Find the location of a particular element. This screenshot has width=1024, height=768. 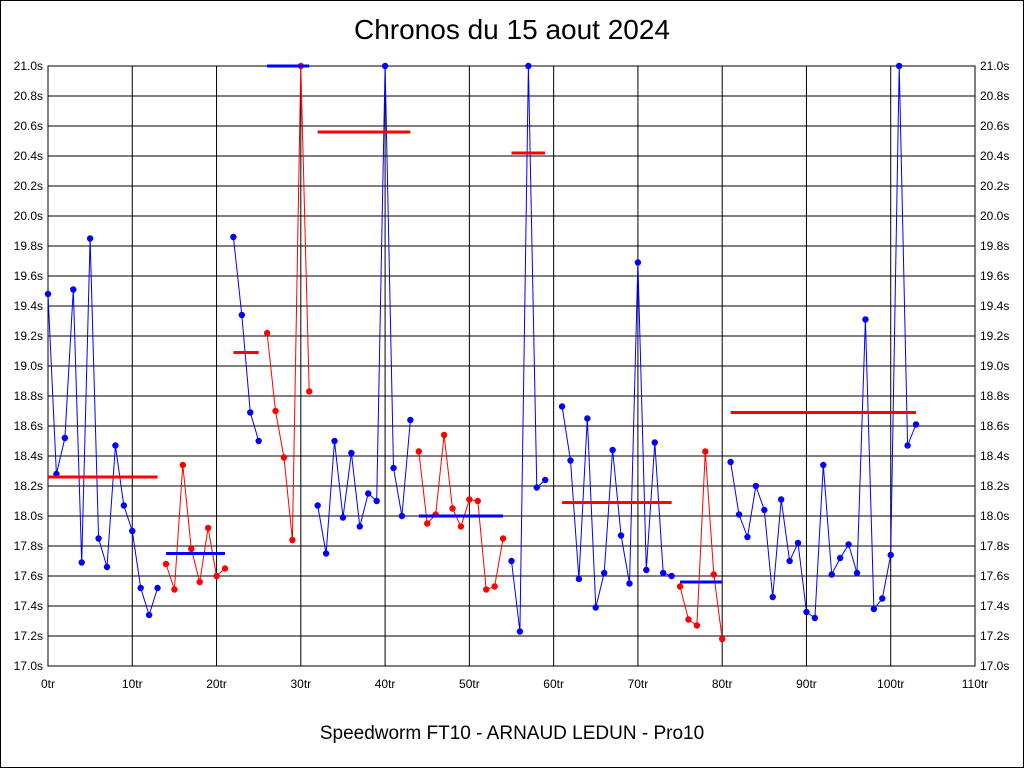

y-tick-label-left: 20.8s is located at coordinates (28, 96).